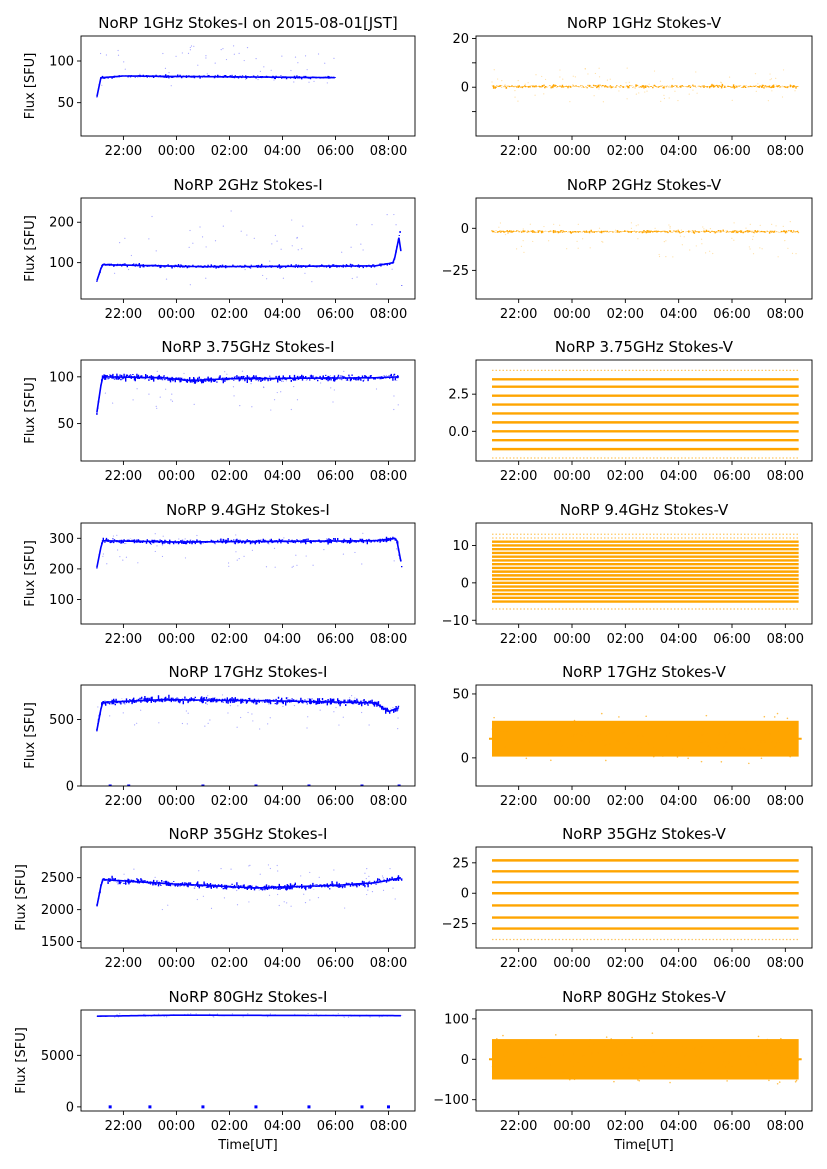 This screenshot has width=827, height=1169. What do you see at coordinates (249, 550) in the screenshot?
I see `plot-area` at bounding box center [249, 550].